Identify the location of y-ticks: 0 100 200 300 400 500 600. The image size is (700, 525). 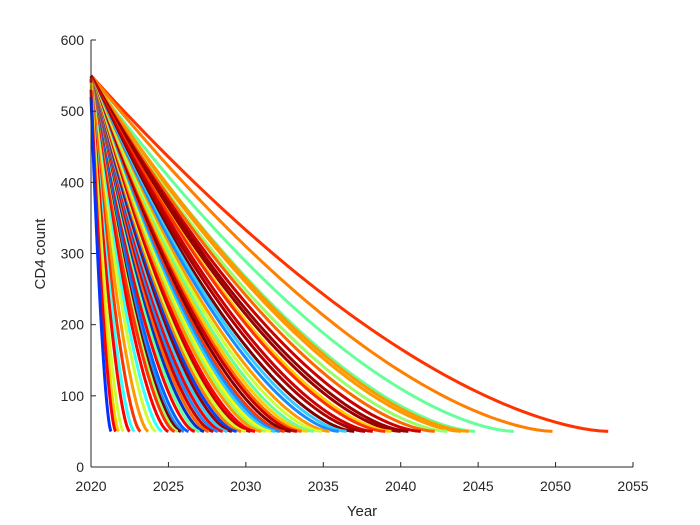
(78, 253).